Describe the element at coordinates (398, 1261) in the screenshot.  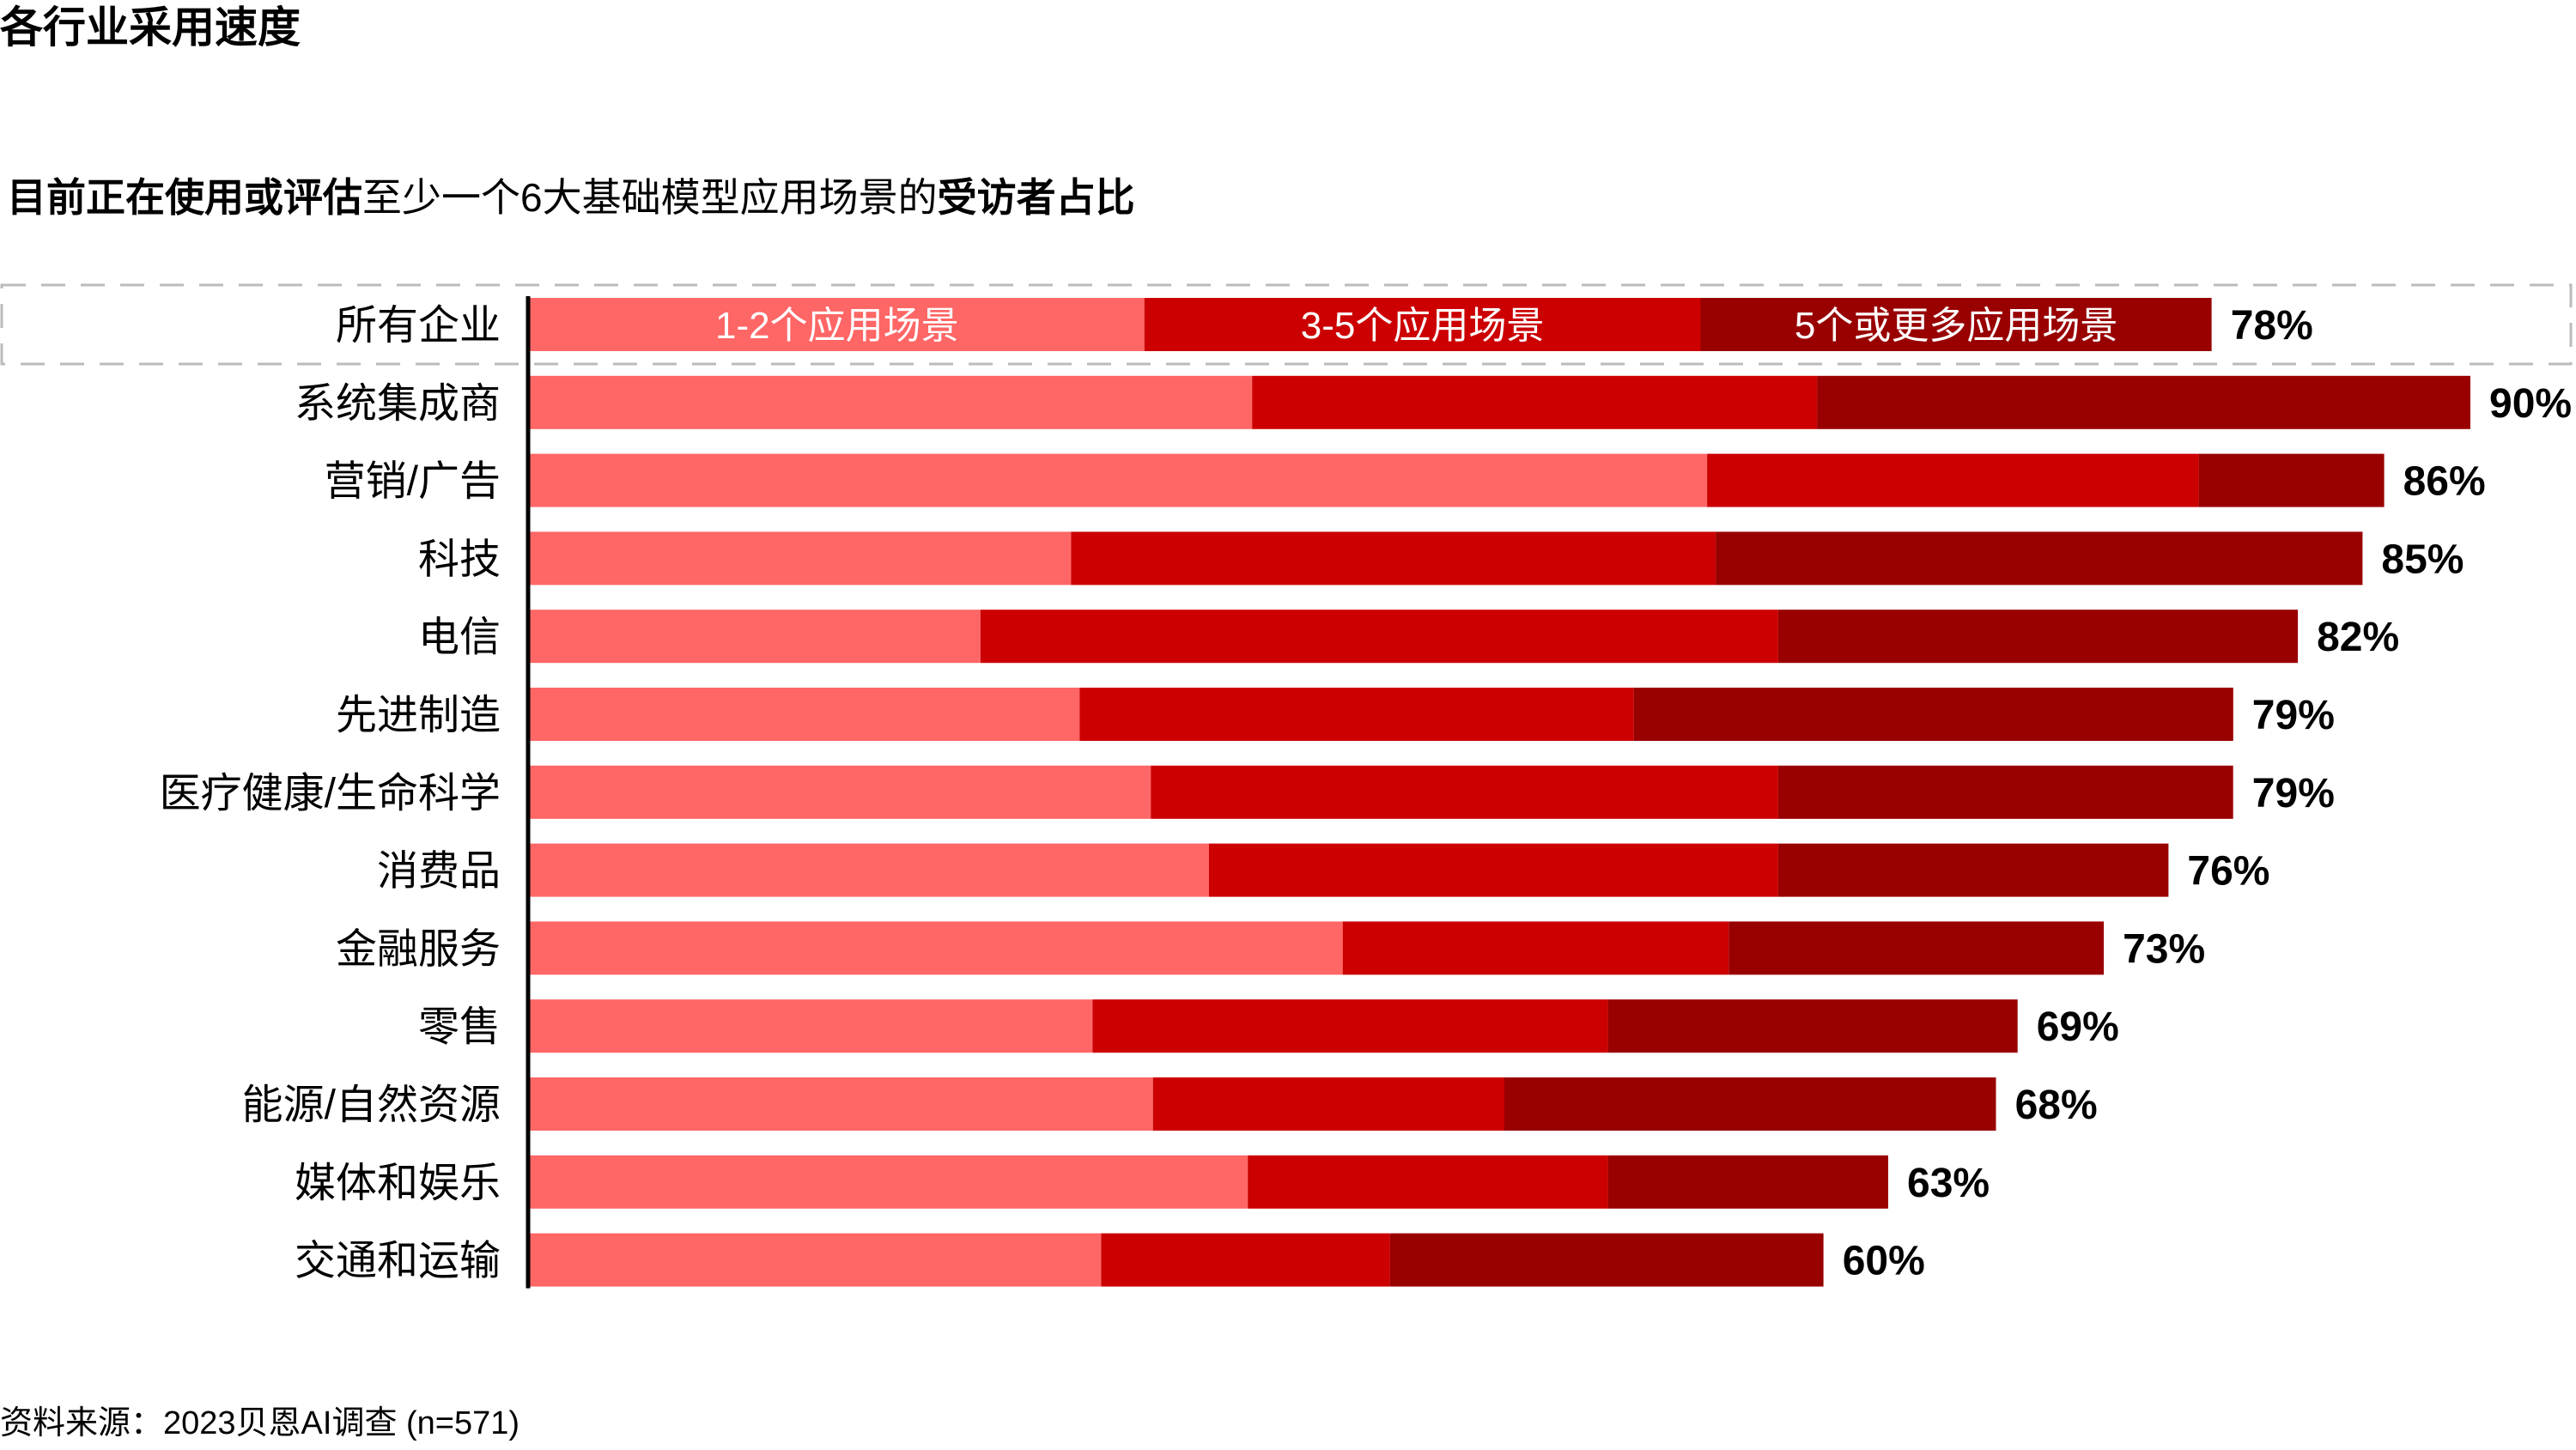
I see `category-label: 交通和运输` at that location.